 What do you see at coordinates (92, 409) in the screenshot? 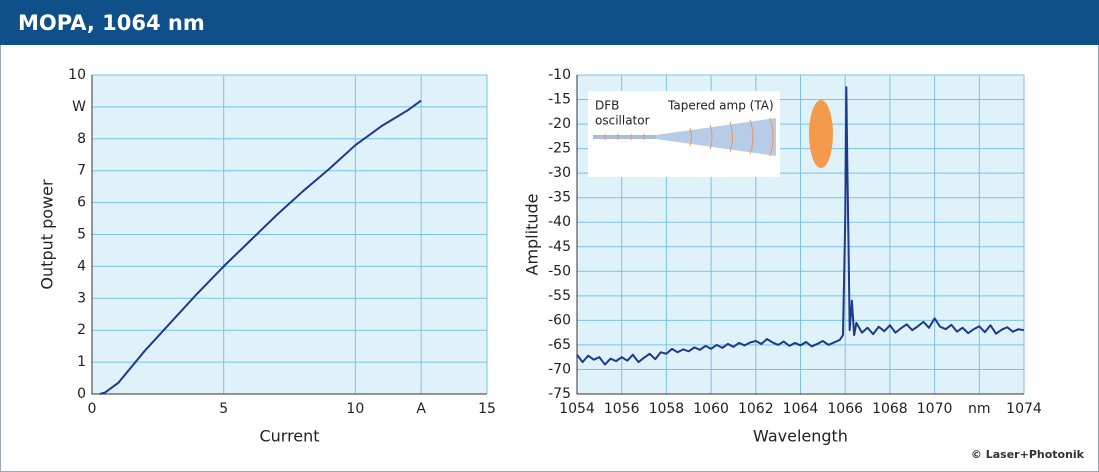
I see `x-tick-label: 0` at bounding box center [92, 409].